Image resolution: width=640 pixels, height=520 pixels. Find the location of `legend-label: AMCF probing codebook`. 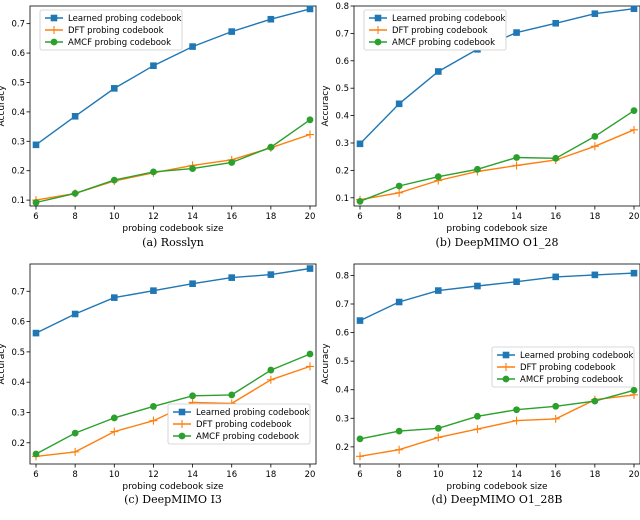

legend-label: AMCF probing codebook is located at coordinates (571, 380).